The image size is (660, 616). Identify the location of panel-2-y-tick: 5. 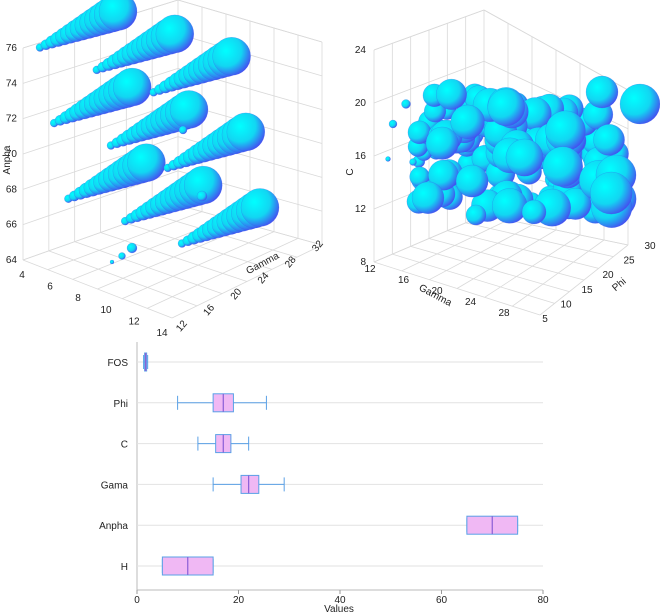
(545, 319).